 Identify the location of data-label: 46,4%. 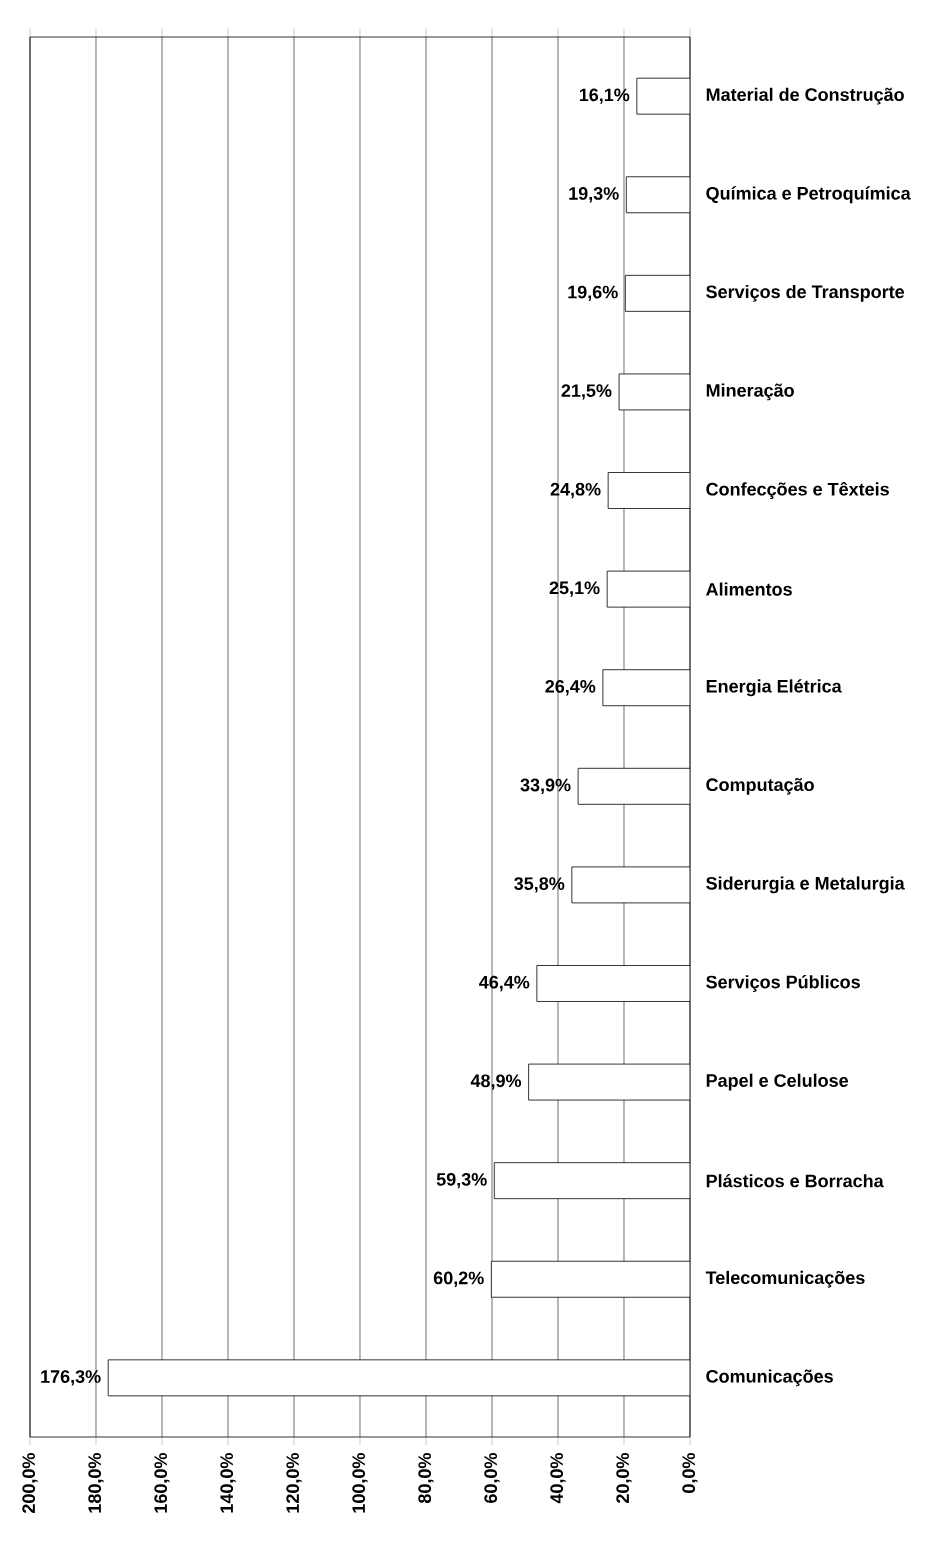
(504, 983).